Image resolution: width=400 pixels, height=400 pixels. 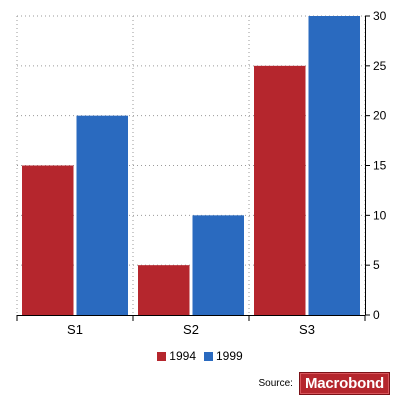 What do you see at coordinates (275, 383) in the screenshot?
I see `source-label: Source:` at bounding box center [275, 383].